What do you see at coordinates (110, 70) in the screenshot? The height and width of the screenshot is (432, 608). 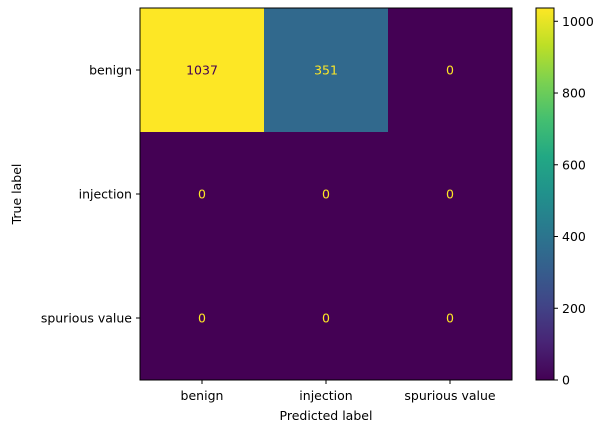 I see `y-tick-label: benign` at bounding box center [110, 70].